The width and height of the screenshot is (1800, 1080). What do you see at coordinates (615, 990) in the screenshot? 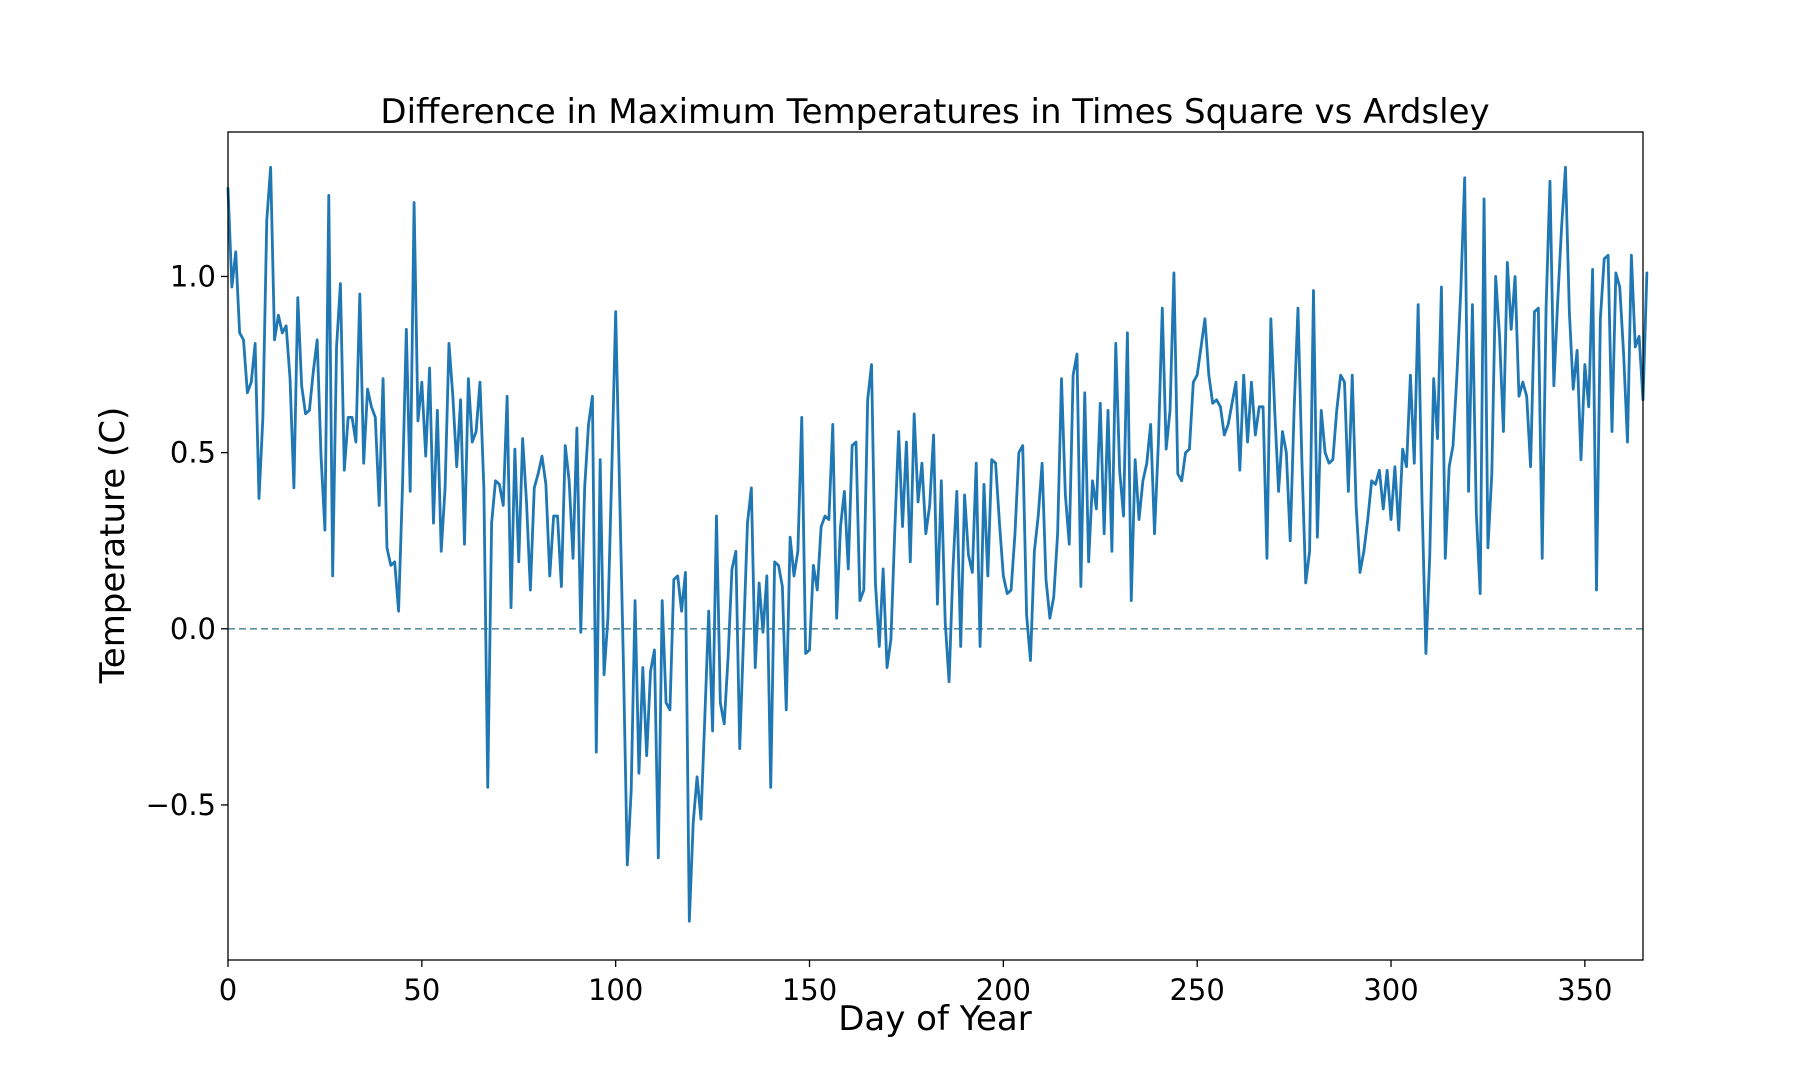
I see `x-tick-label: 100` at bounding box center [615, 990].